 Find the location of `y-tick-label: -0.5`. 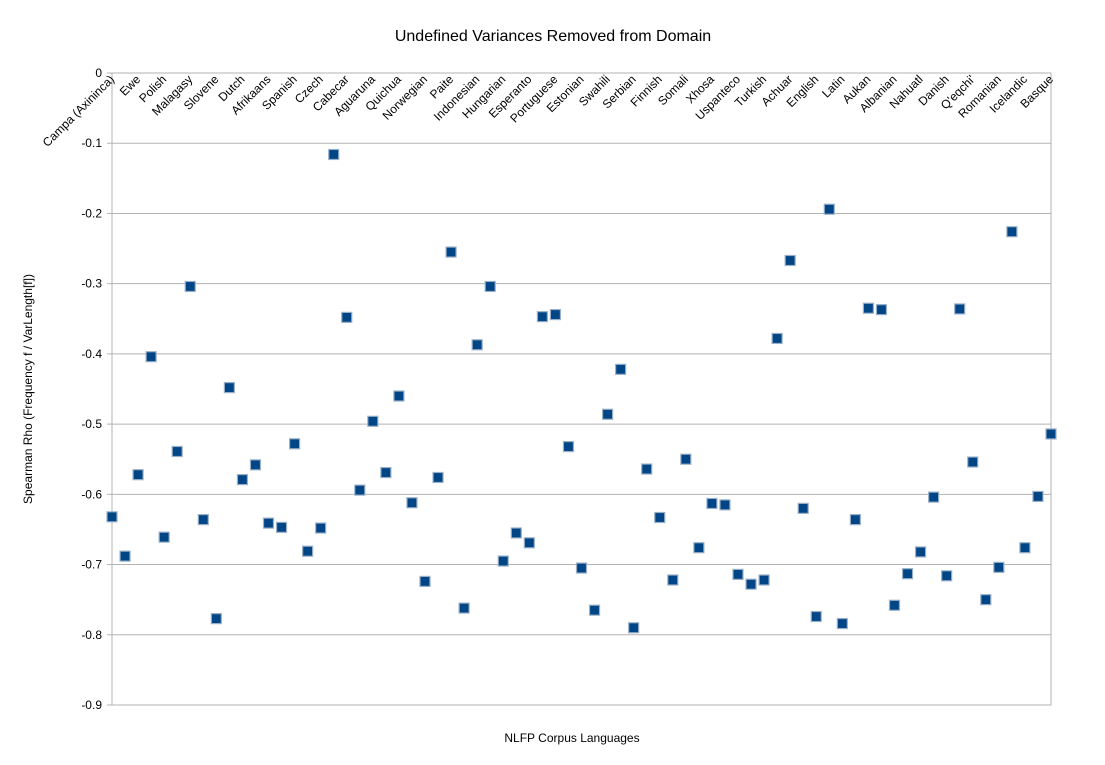

y-tick-label: -0.5 is located at coordinates (91, 424).